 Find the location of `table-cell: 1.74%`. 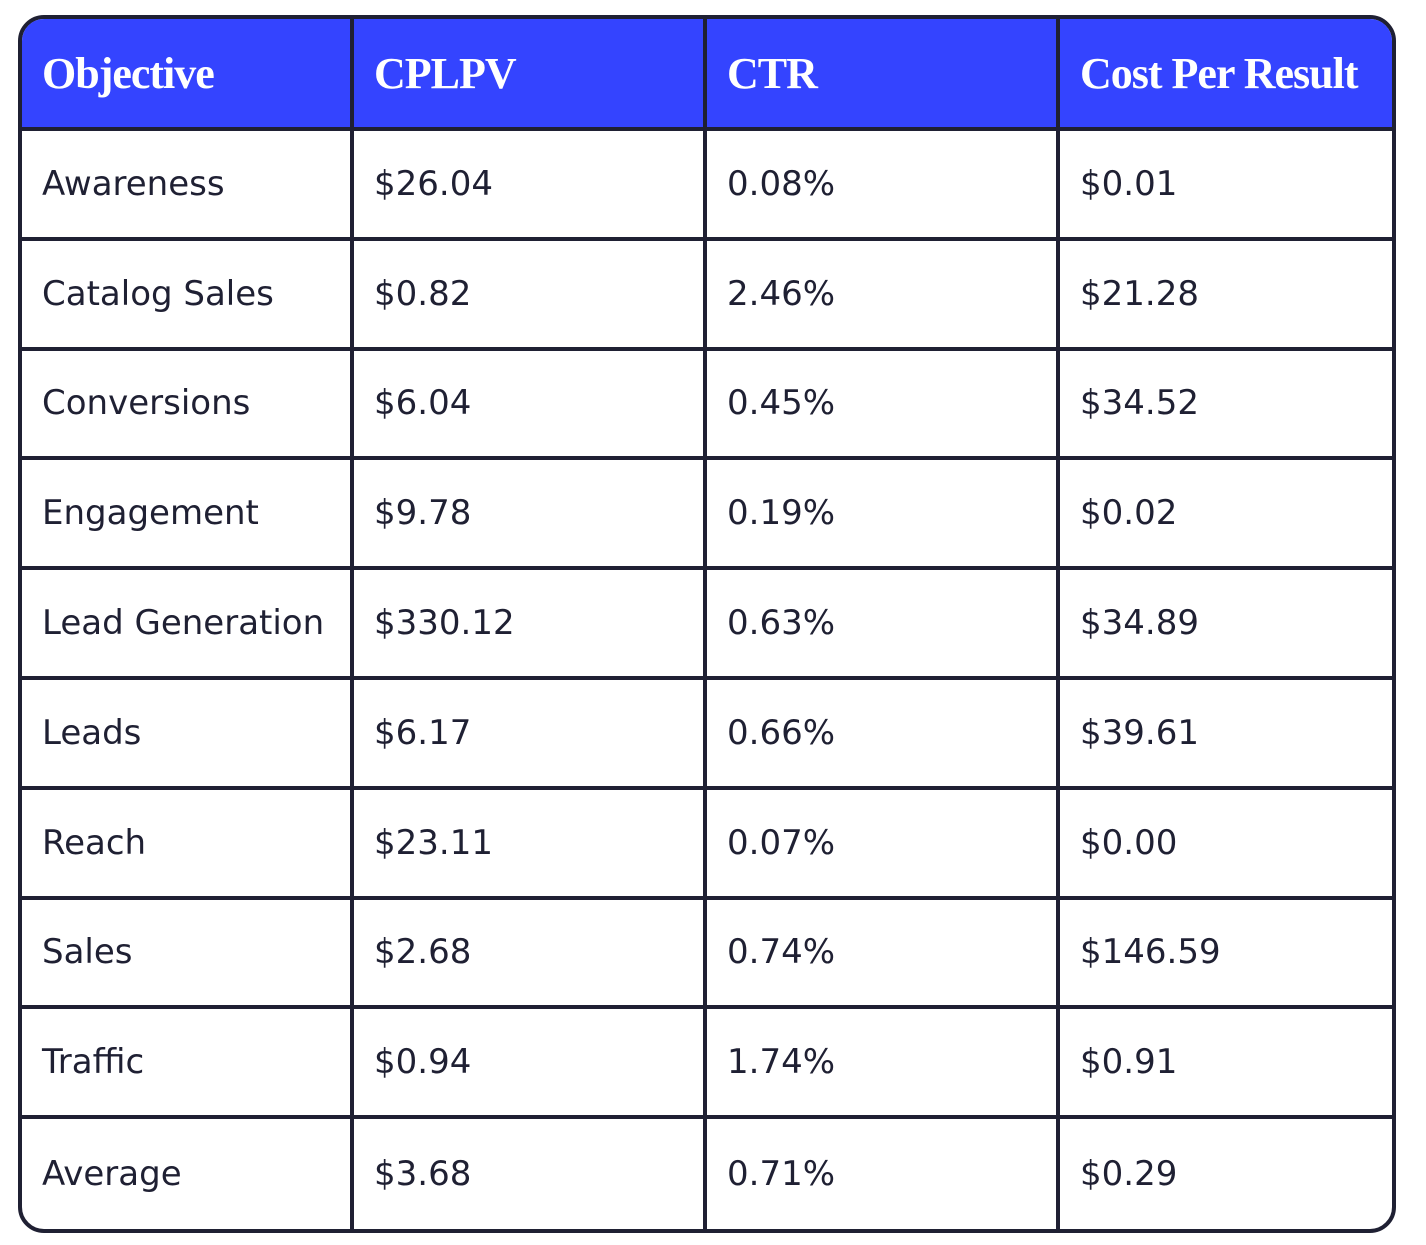

table-cell: 1.74% is located at coordinates (883, 1064).